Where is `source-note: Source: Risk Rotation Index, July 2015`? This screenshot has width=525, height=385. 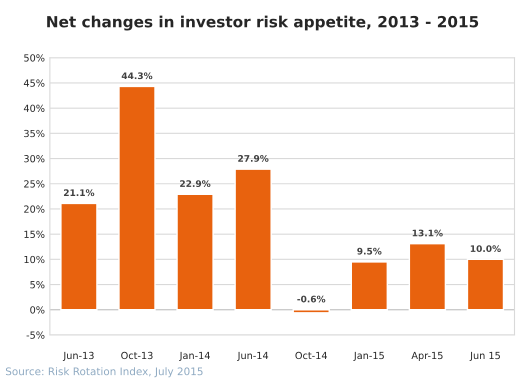
source-note: Source: Risk Rotation Index, July 2015 is located at coordinates (104, 372).